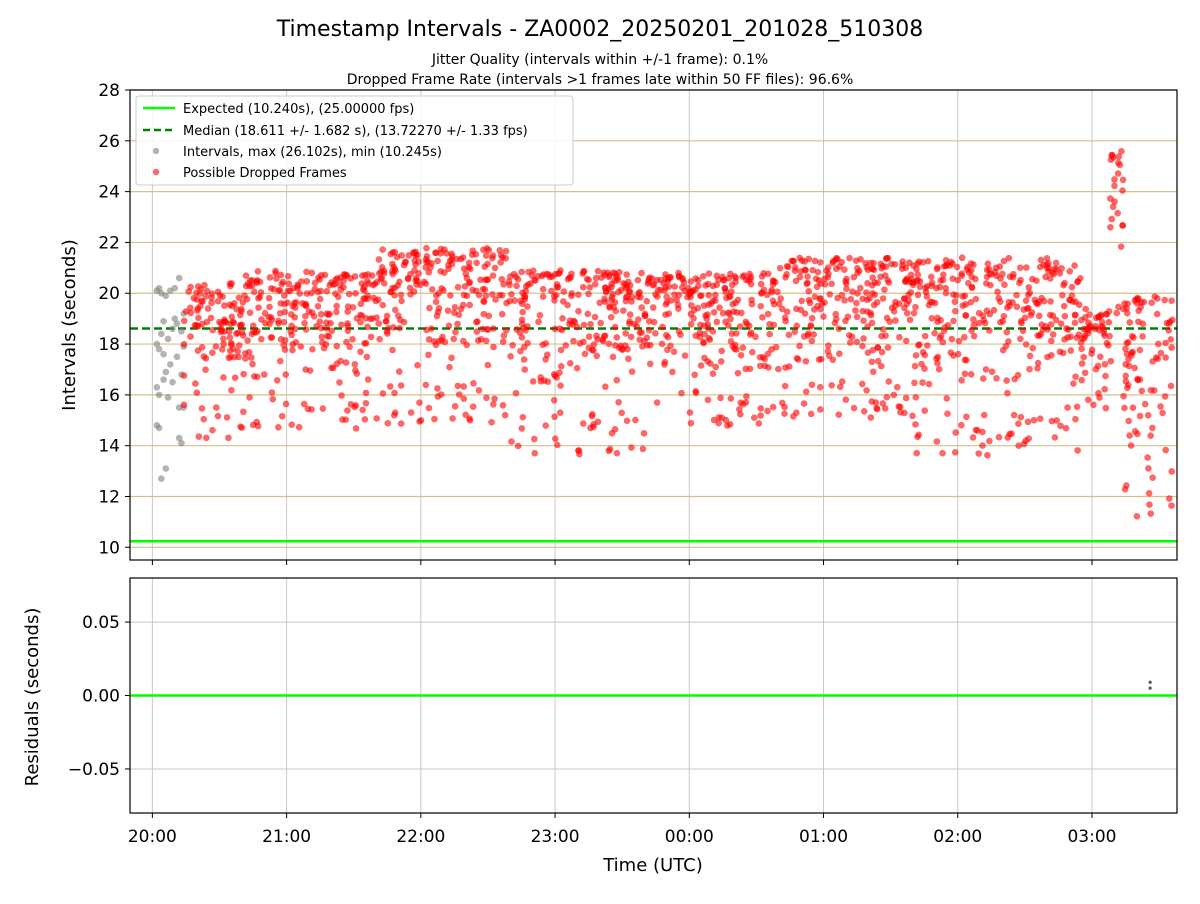  I want to click on legend-dropped-label: Possible Dropped Frames, so click(265, 173).